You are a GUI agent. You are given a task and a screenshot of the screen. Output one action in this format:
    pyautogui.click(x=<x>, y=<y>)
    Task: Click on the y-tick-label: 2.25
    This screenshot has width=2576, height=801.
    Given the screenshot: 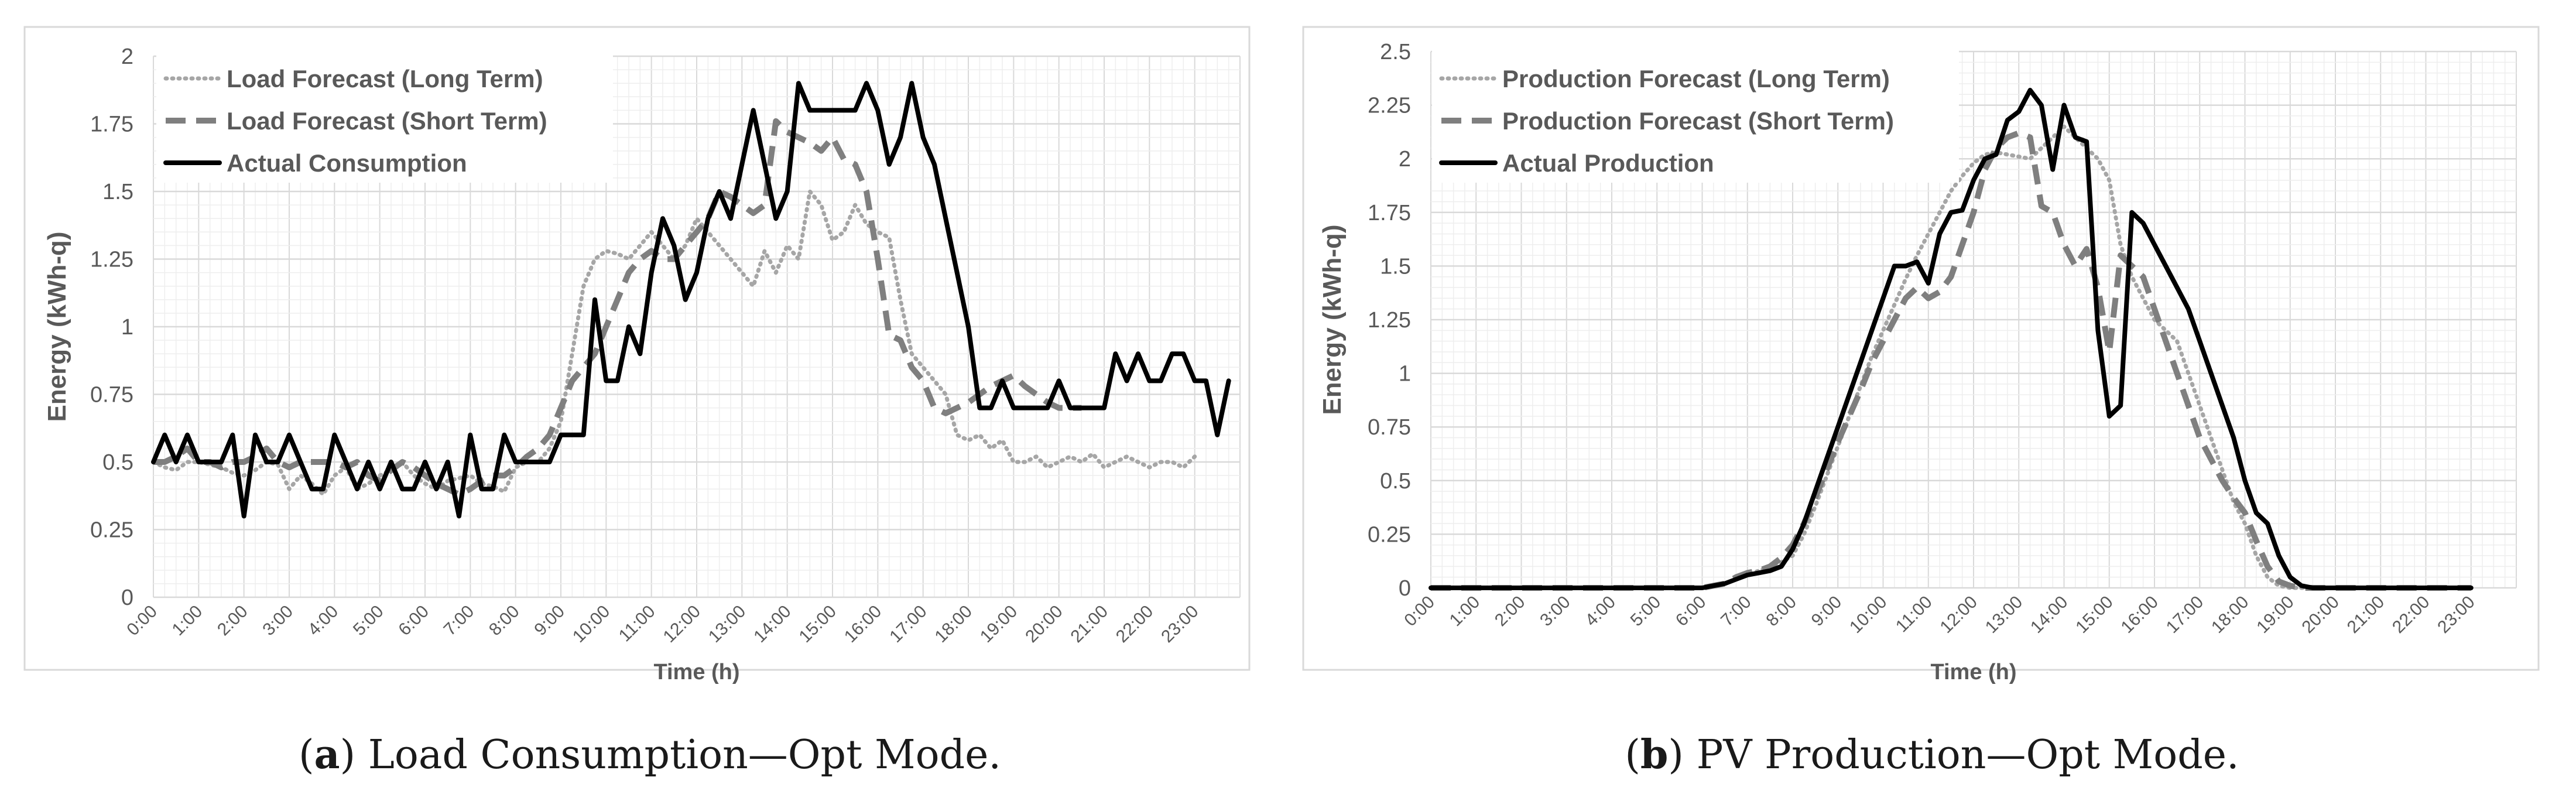 What is the action you would take?
    pyautogui.click(x=1389, y=106)
    